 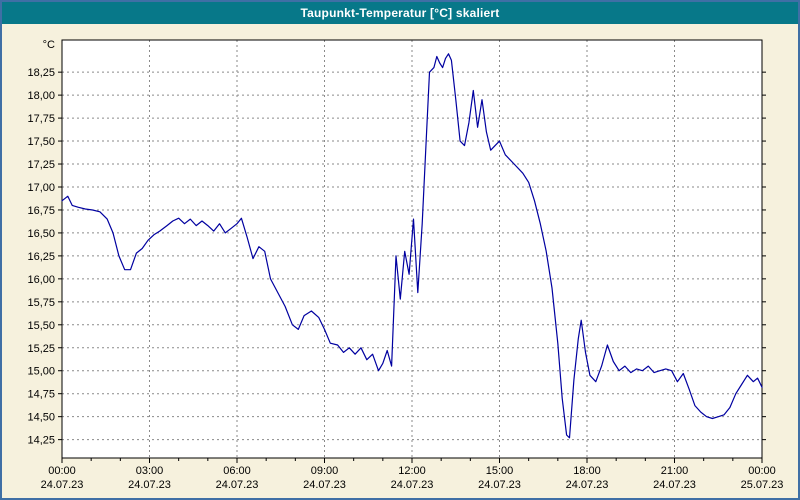 I want to click on y-axis-label: 16,25, so click(x=41, y=257).